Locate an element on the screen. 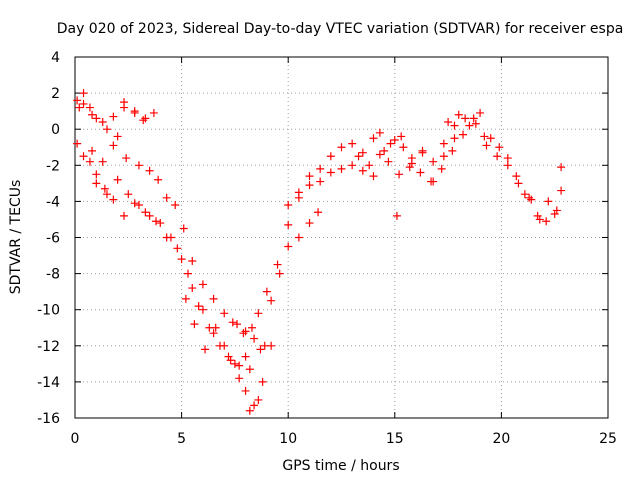 Image resolution: width=640 pixels, height=480 pixels. y-tick-label: -12 is located at coordinates (48, 347).